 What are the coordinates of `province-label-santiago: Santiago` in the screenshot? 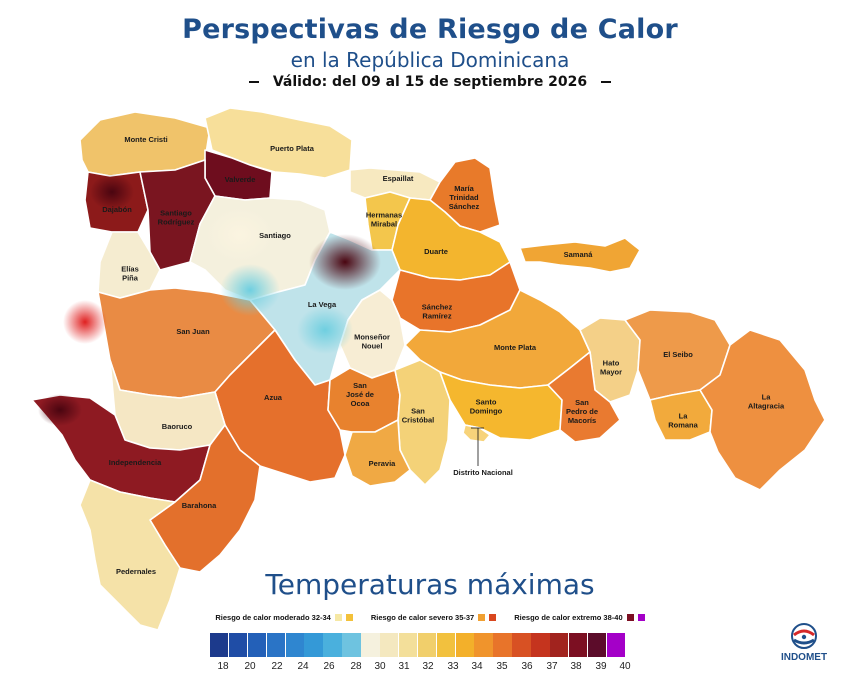 It's located at (275, 235).